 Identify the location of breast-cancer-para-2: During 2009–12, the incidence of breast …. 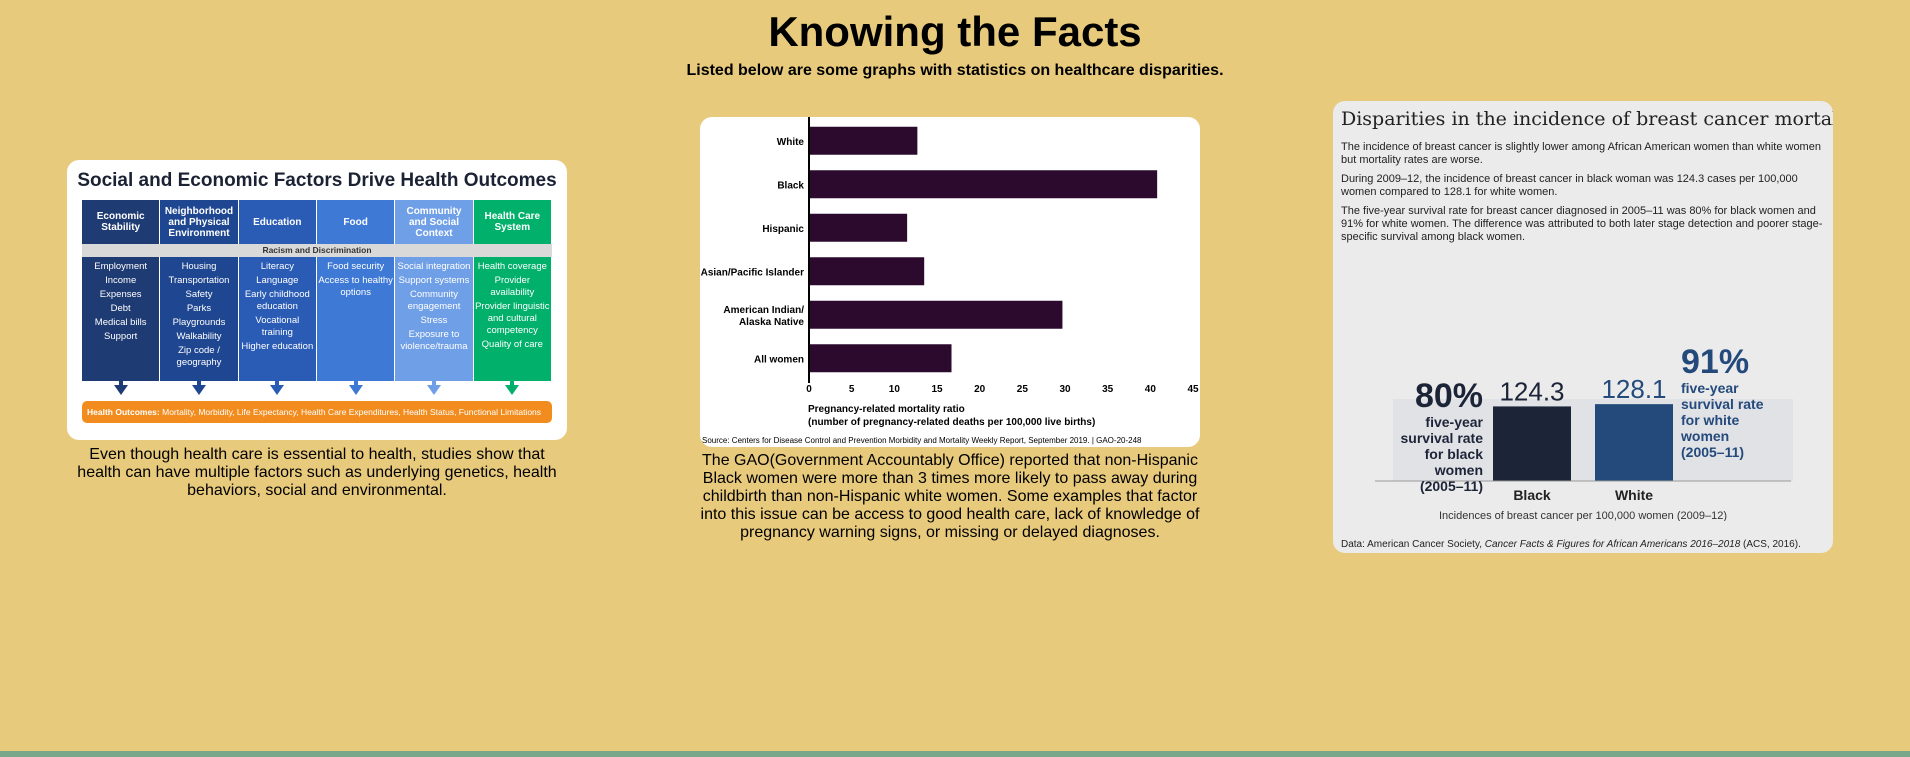
(1569, 185).